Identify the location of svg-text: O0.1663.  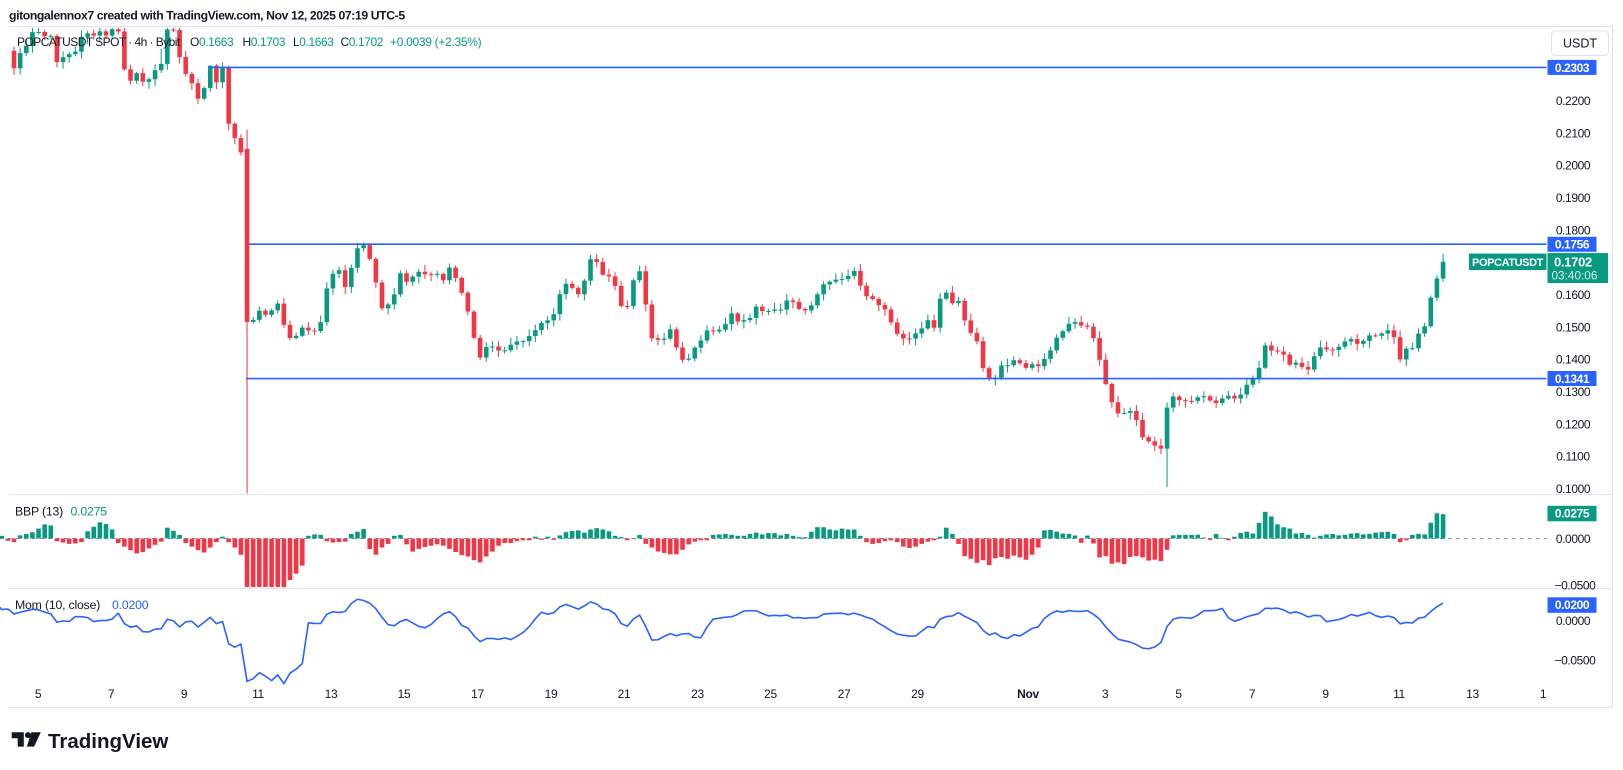
(212, 42).